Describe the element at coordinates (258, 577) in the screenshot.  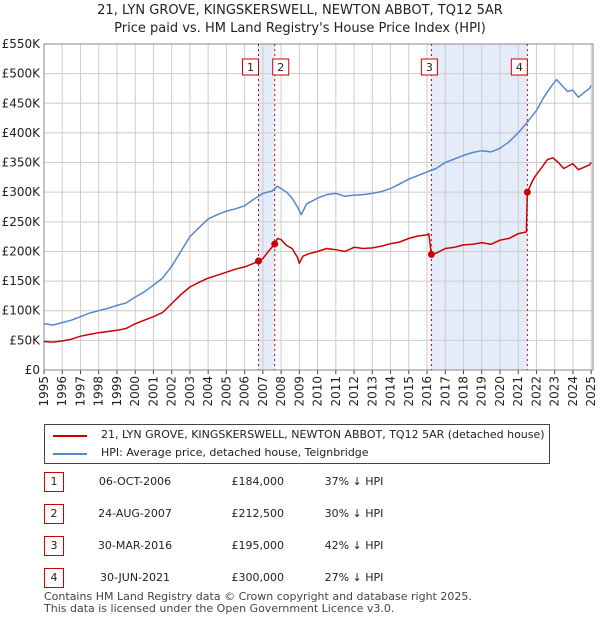
I see `transaction-price: £300,000` at that location.